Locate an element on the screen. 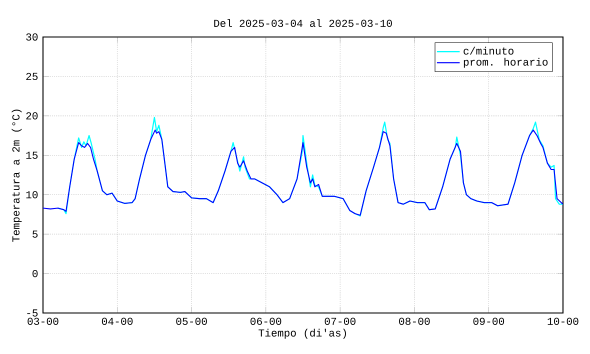 This screenshot has width=590, height=354. x-tick-label: 05-00 is located at coordinates (191, 321).